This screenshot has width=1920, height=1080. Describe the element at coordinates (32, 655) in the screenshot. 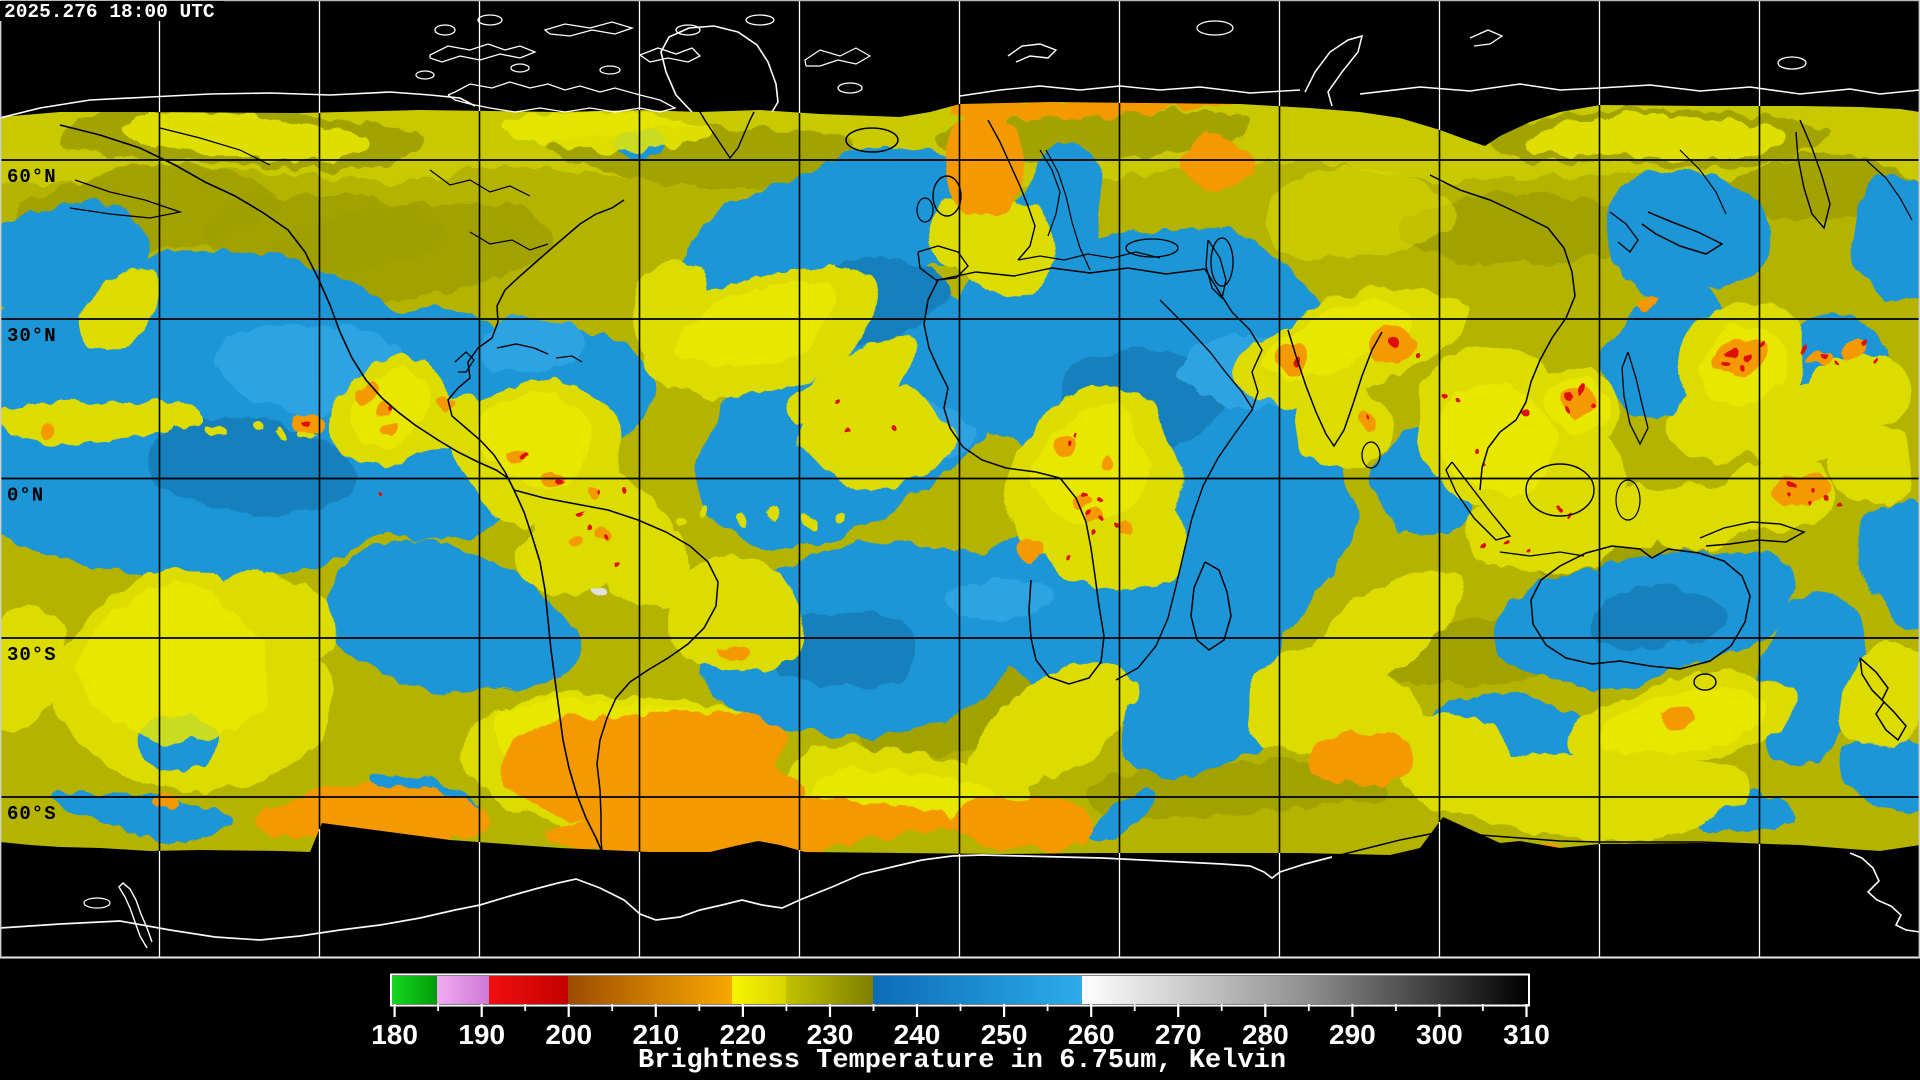

I see `svg-text: 30°S` at that location.